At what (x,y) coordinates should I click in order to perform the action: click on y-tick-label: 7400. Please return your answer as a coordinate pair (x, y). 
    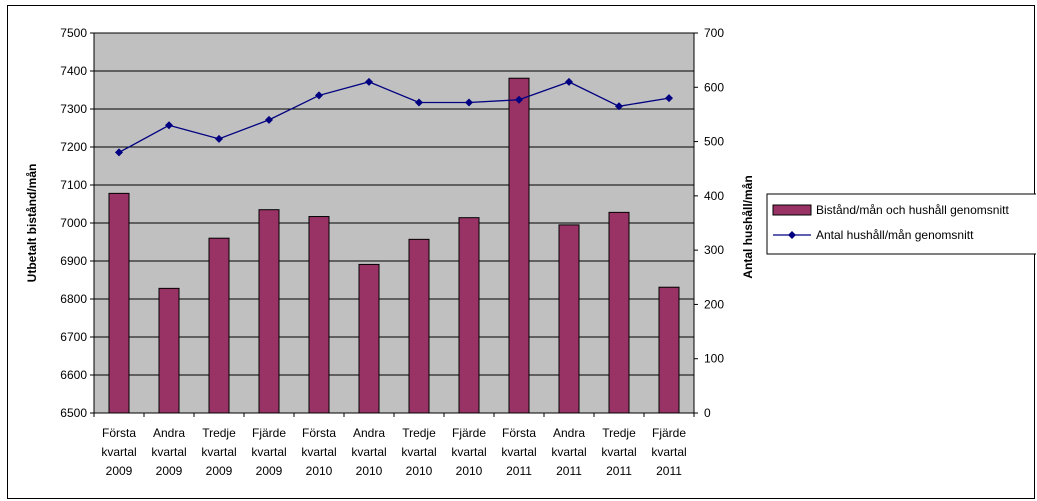
    Looking at the image, I should click on (73, 71).